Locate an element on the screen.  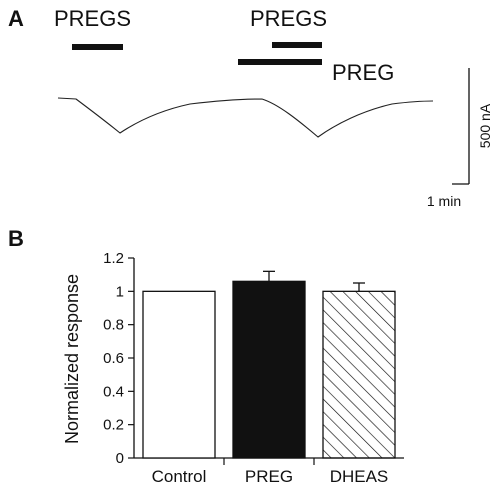
scale-bar-current-label: 500 nA is located at coordinates (485, 125).